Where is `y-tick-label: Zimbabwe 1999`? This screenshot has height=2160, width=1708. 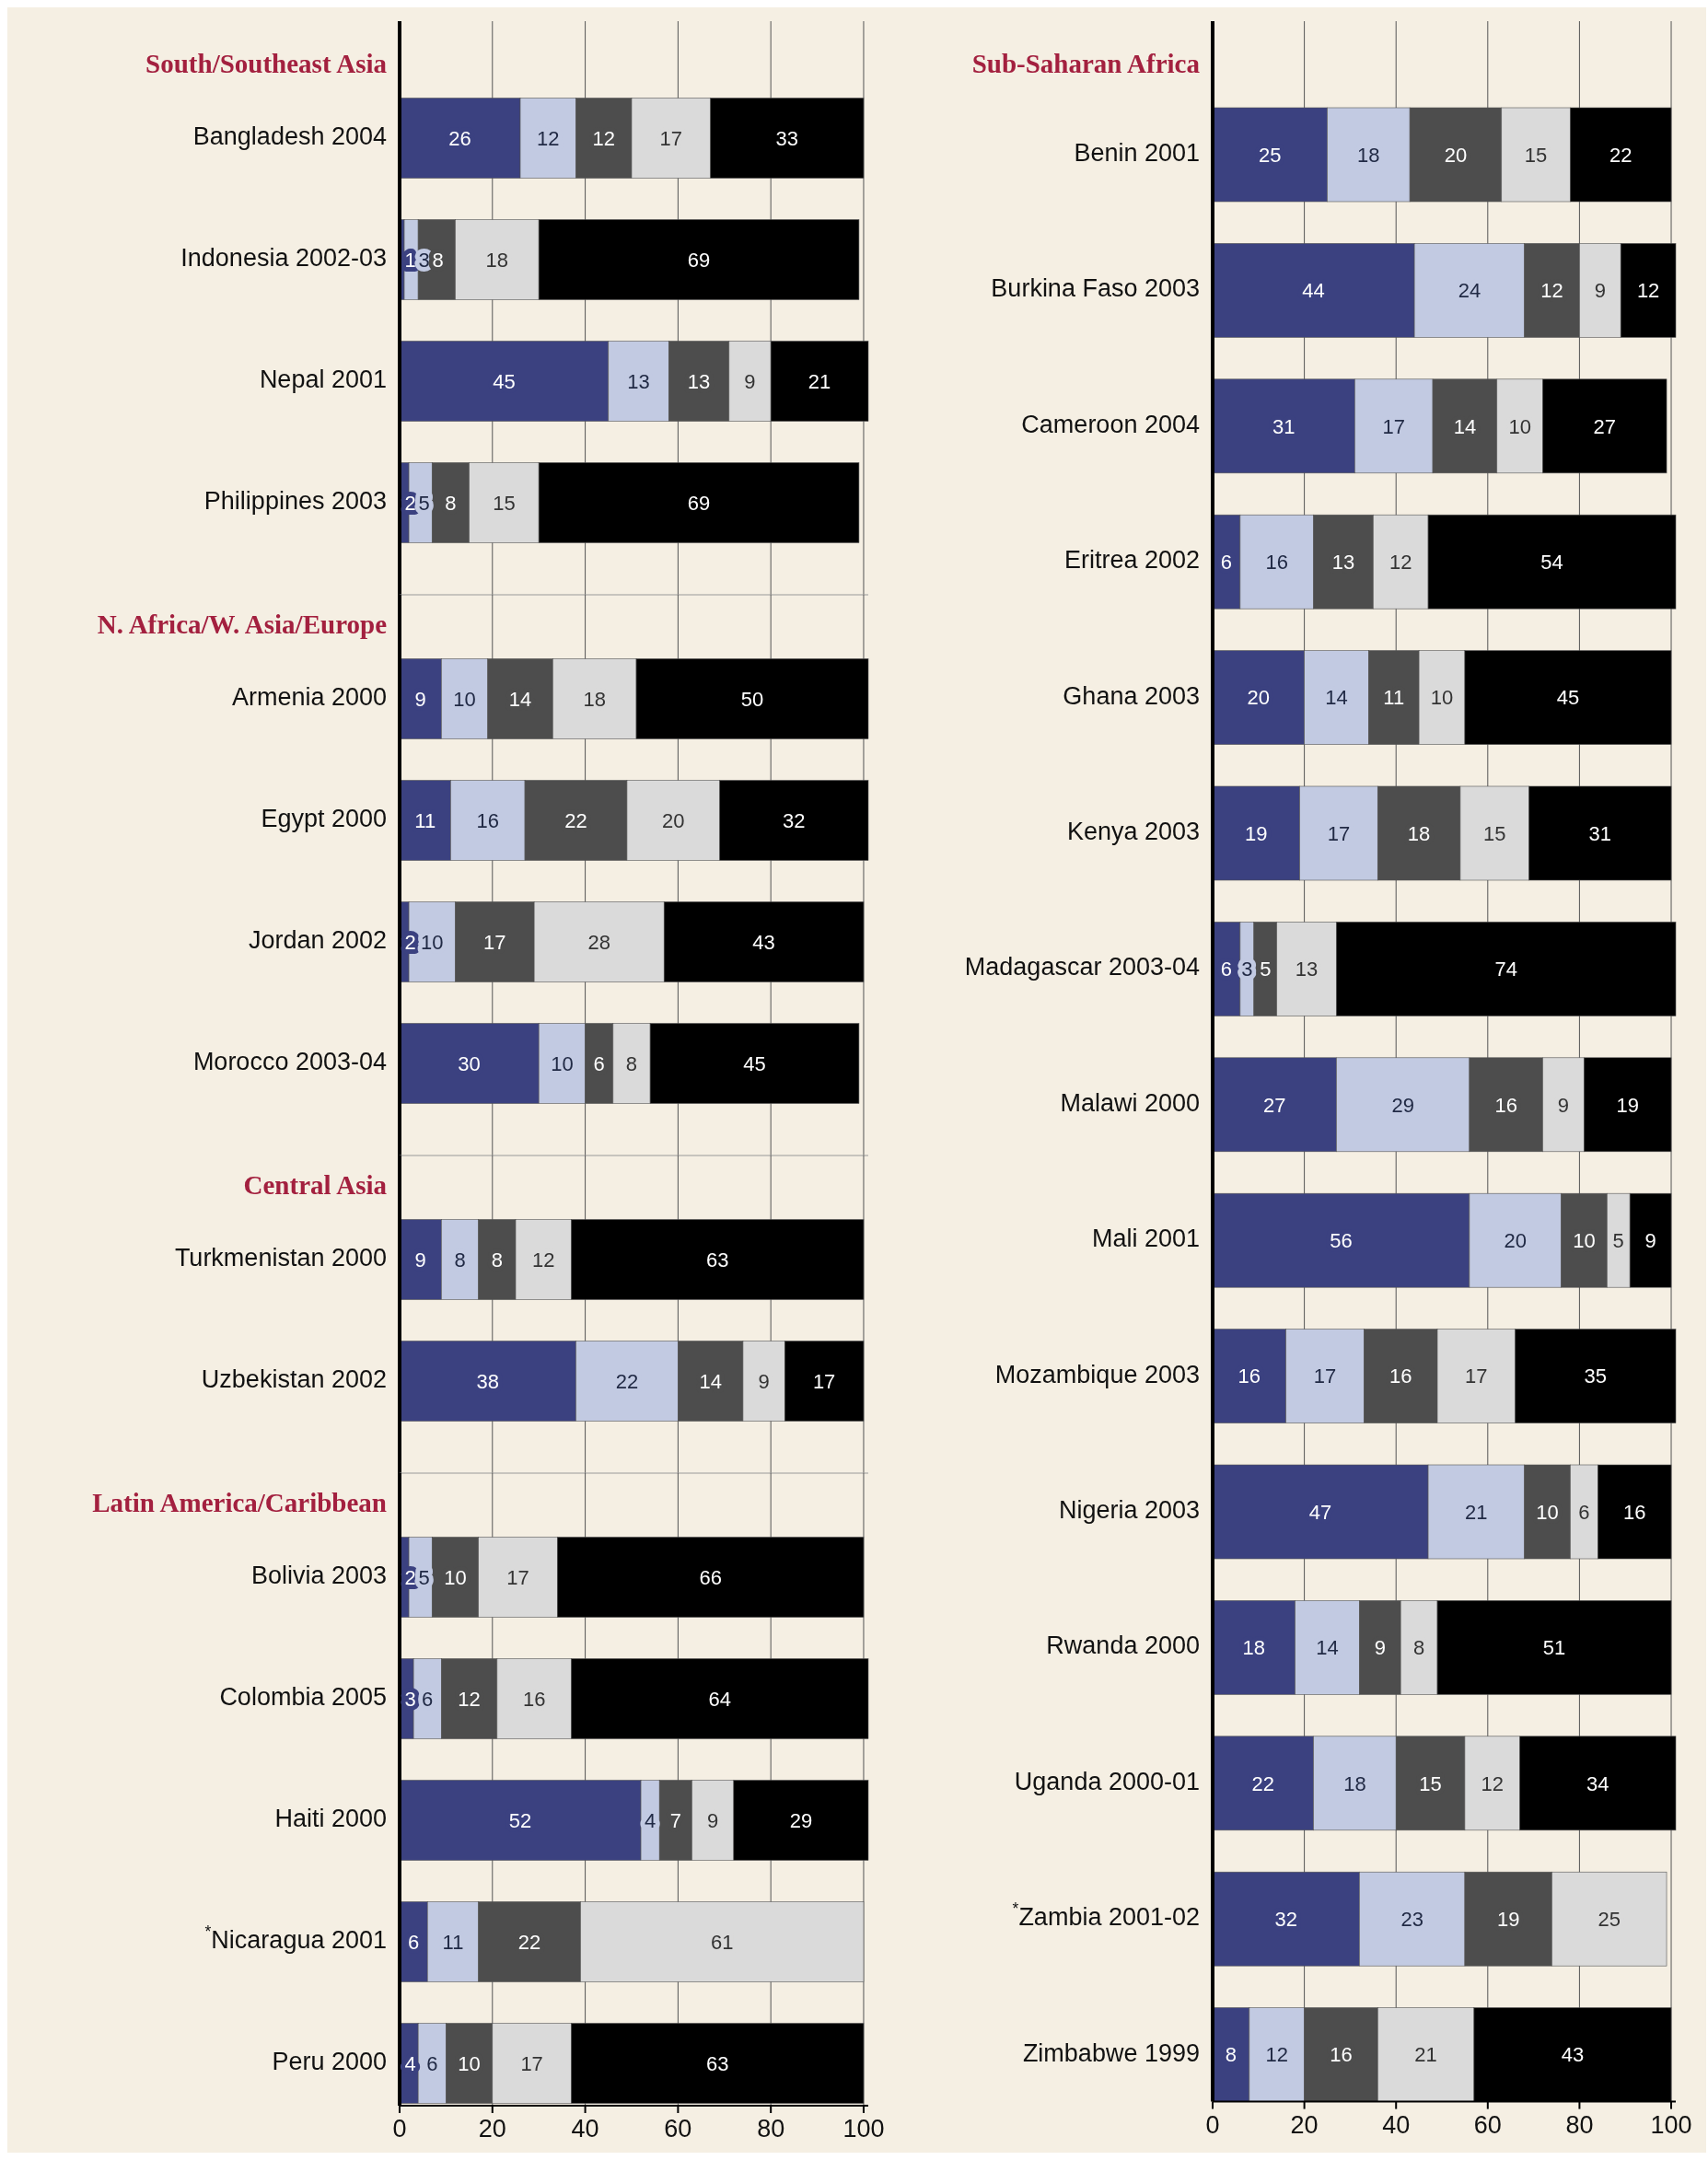
y-tick-label: Zimbabwe 1999 is located at coordinates (1111, 2052).